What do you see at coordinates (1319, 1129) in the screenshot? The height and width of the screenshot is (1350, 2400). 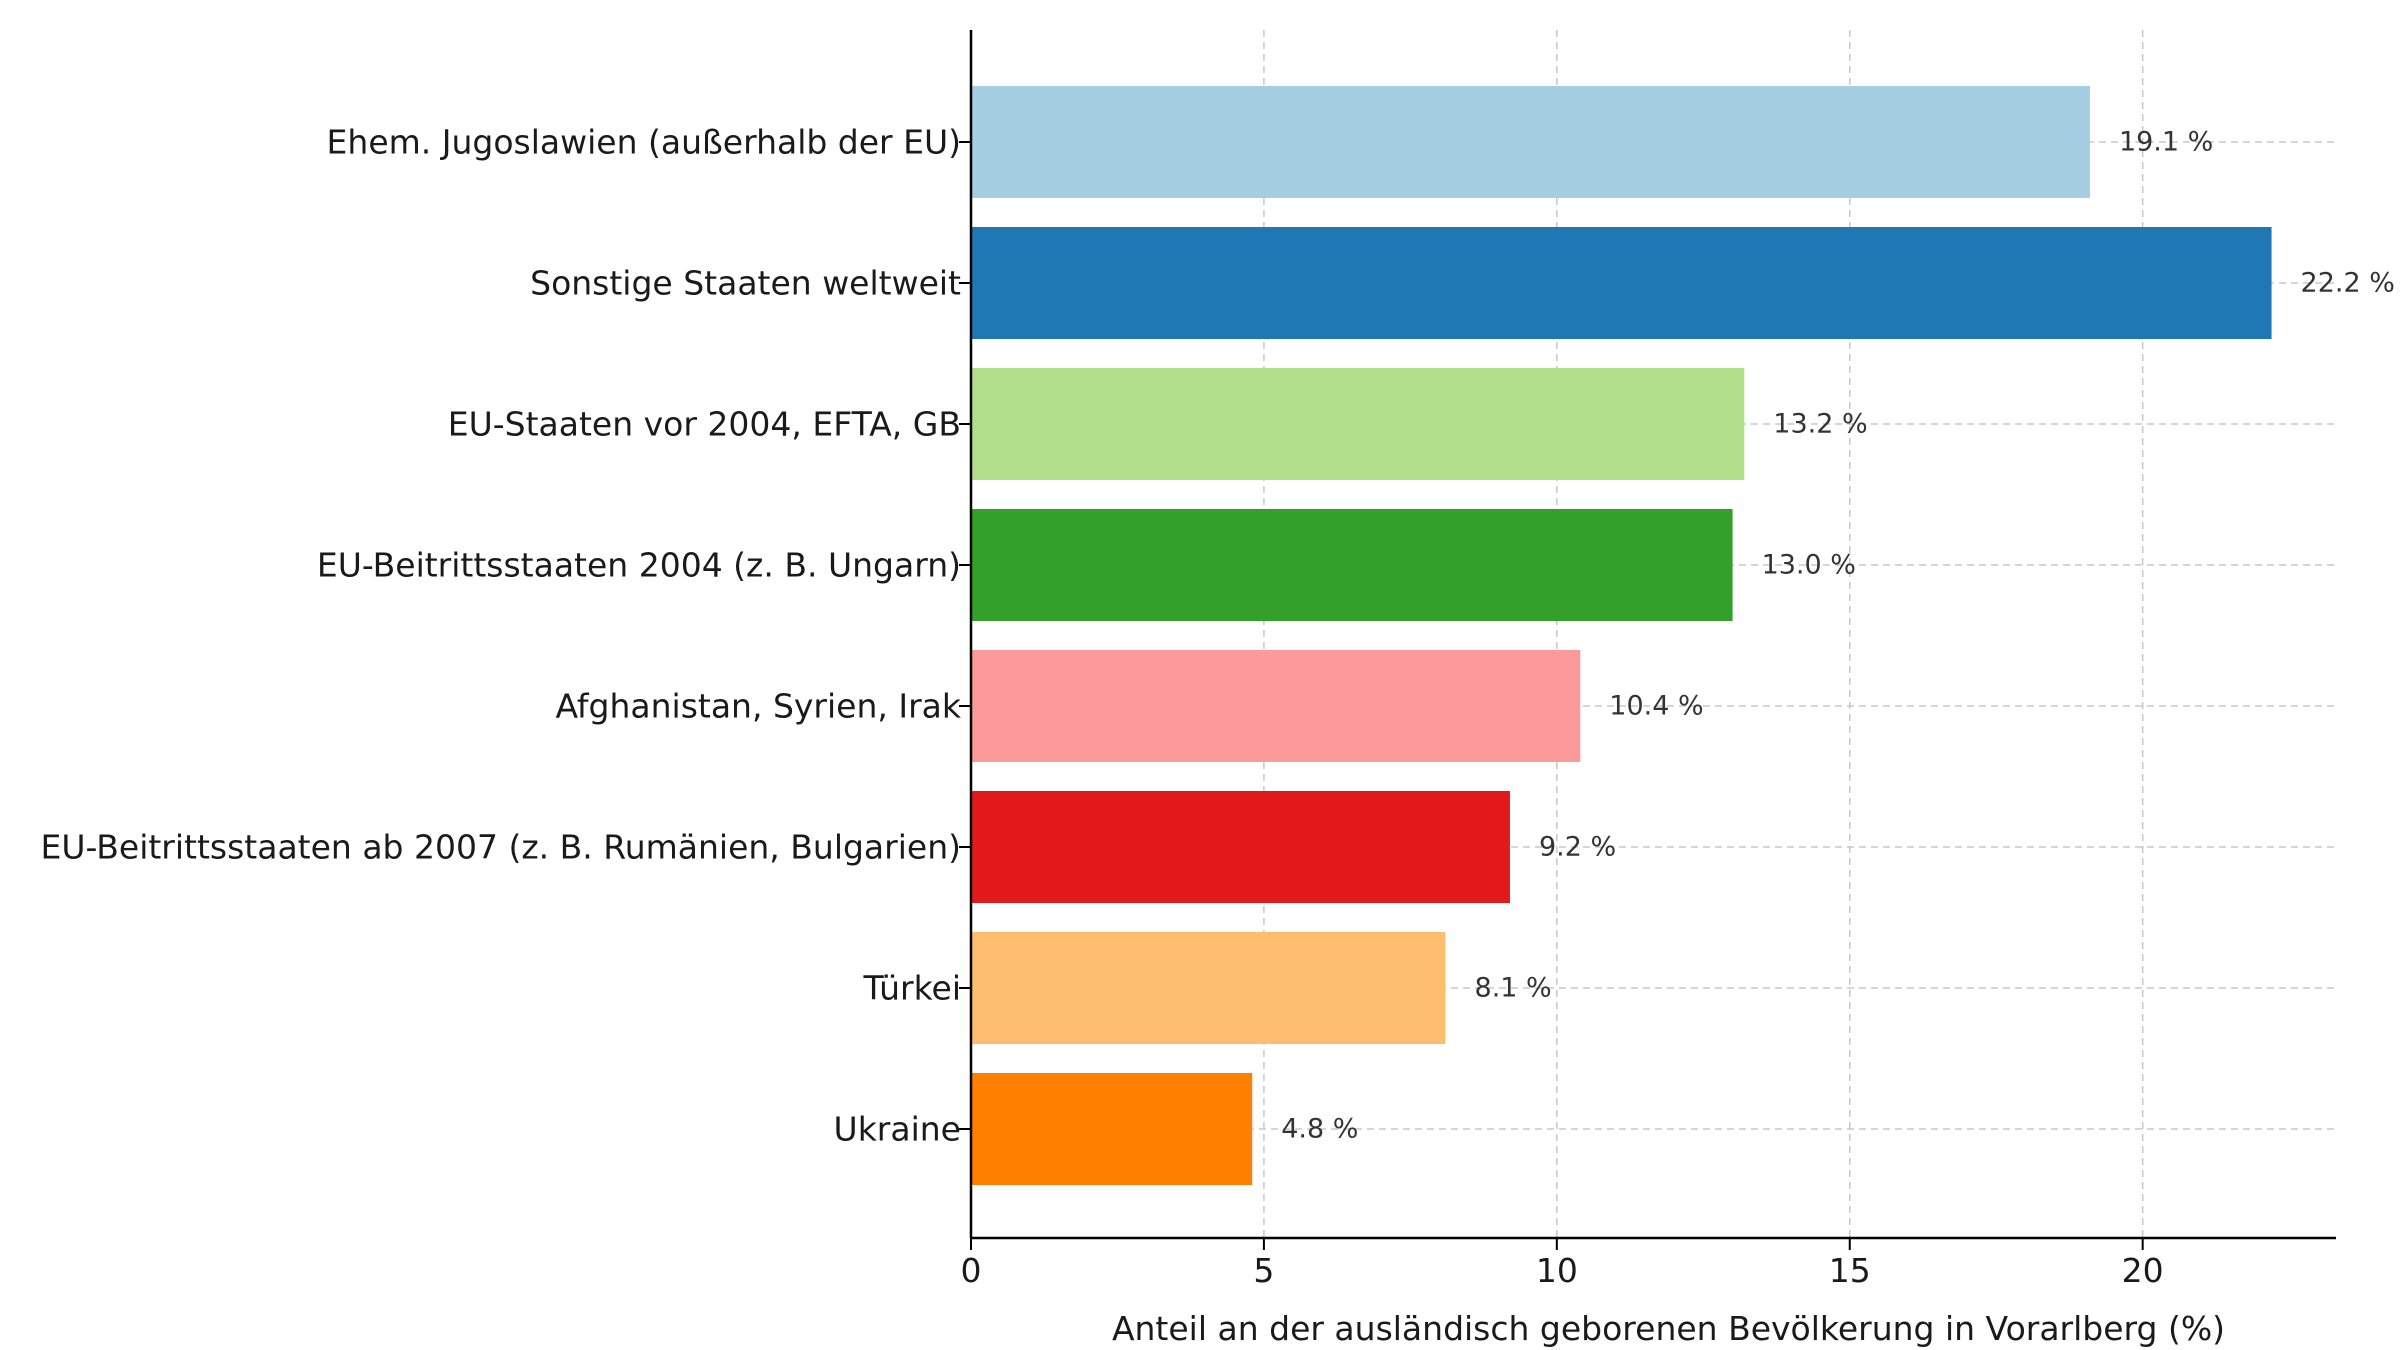 I see `value-label: 4.8 %` at bounding box center [1319, 1129].